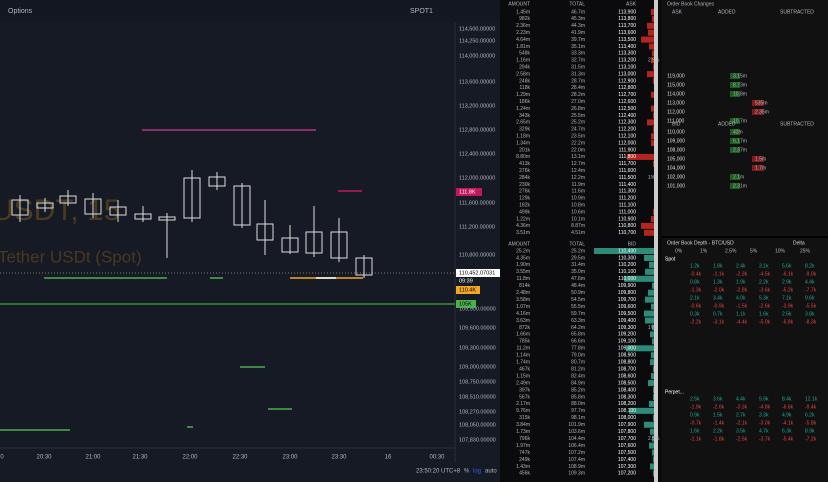  I want to click on depth-cell: -5.0k, so click(765, 322).